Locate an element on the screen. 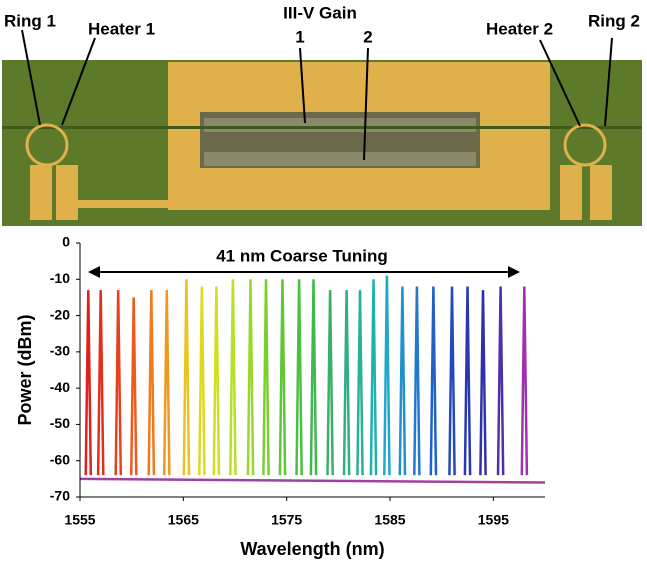  x-tick-label: 1585 is located at coordinates (389, 520).